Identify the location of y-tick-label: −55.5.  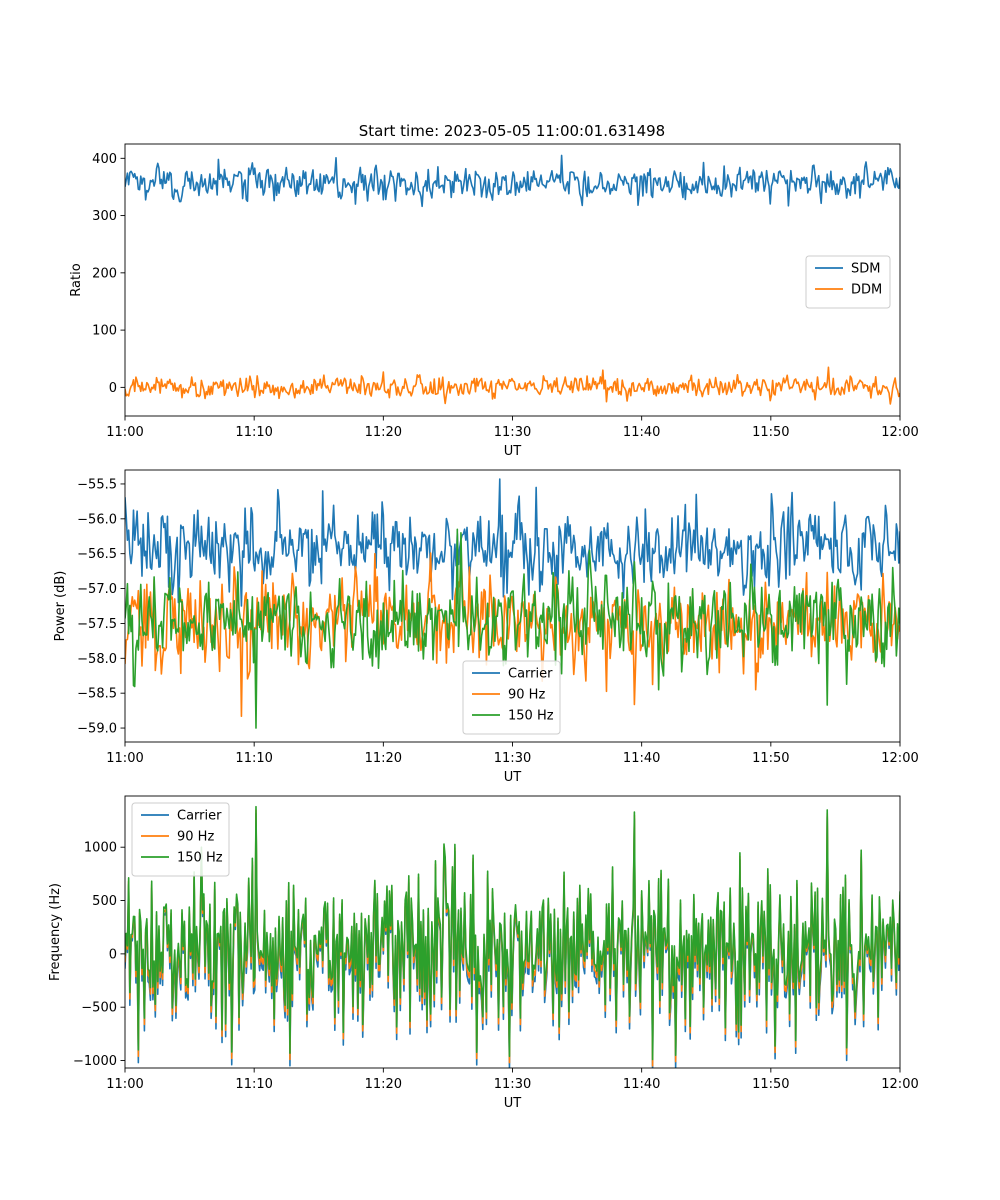
(97, 484).